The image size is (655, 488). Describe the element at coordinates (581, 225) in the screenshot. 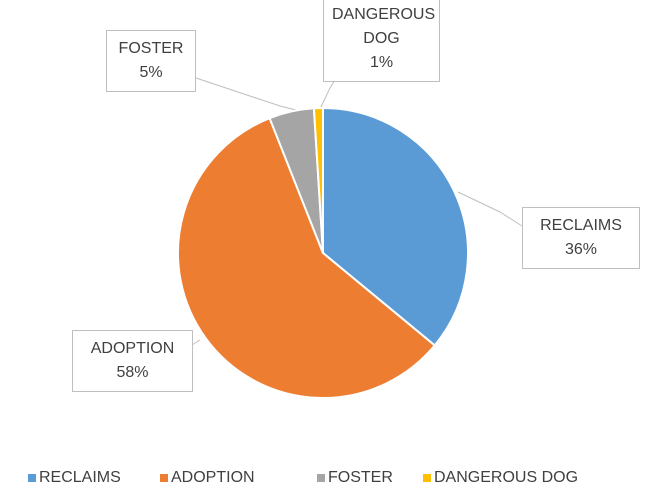

I see `data-label-category: RECLAIMS` at that location.